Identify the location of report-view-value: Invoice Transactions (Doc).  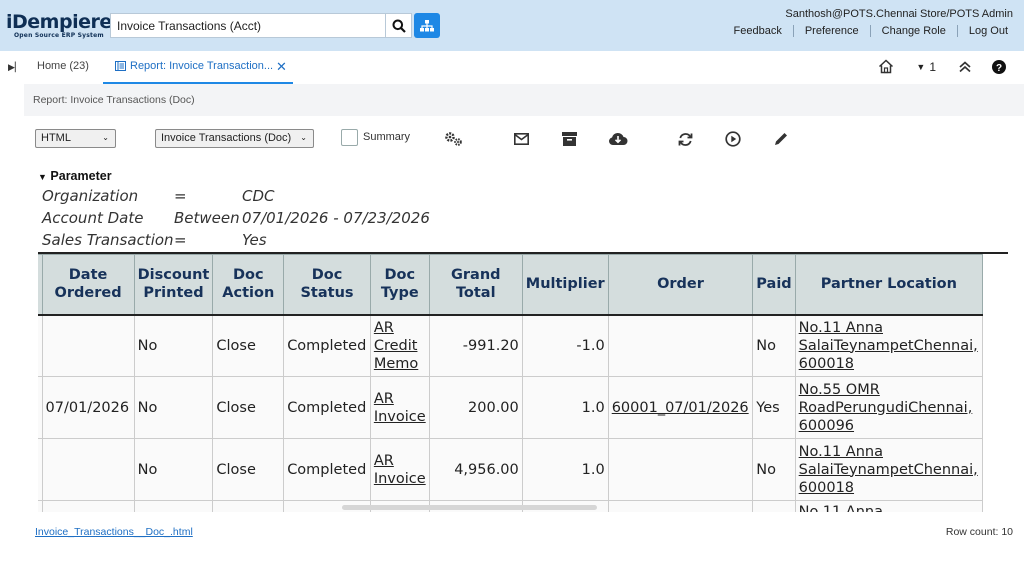
(226, 138).